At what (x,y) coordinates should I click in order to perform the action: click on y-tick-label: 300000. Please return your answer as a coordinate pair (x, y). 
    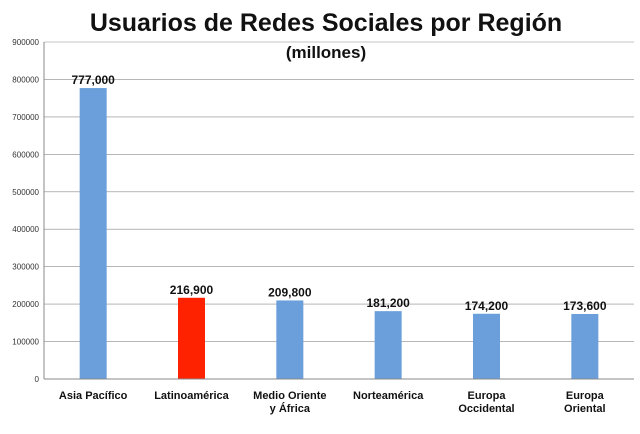
    Looking at the image, I should click on (25, 267).